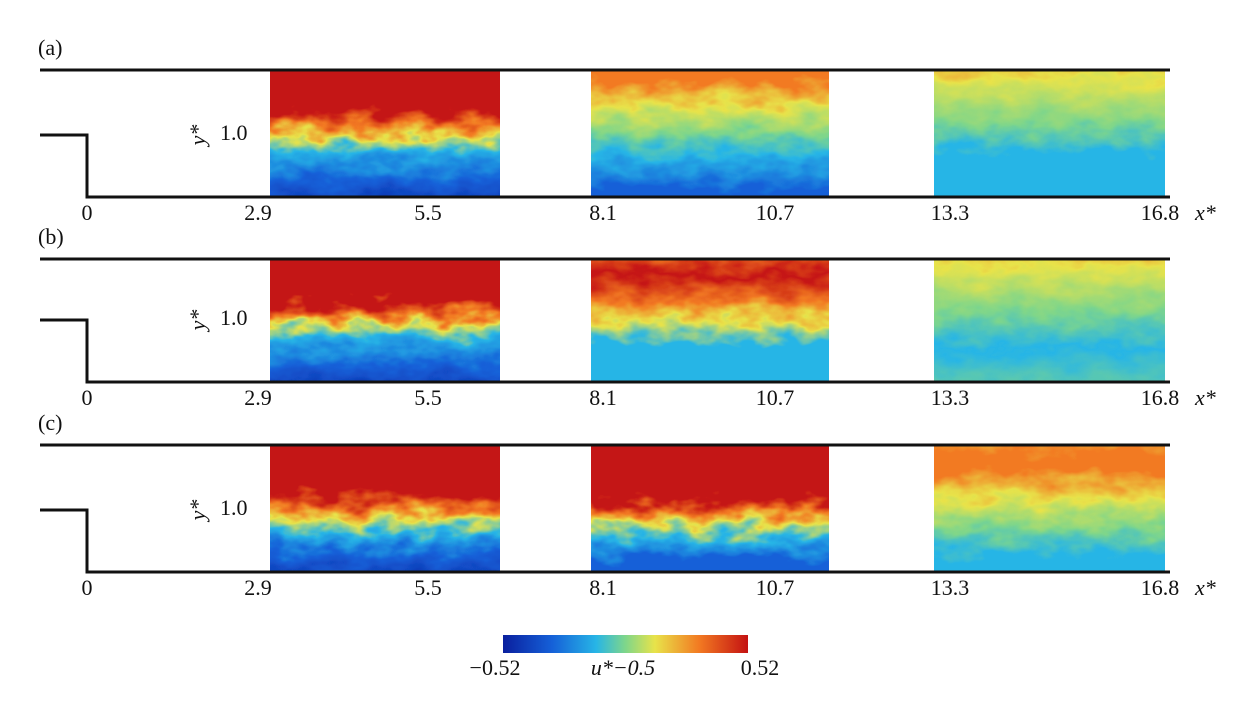 The width and height of the screenshot is (1260, 717). I want to click on colorbar-label: u*−0.5, so click(623, 667).